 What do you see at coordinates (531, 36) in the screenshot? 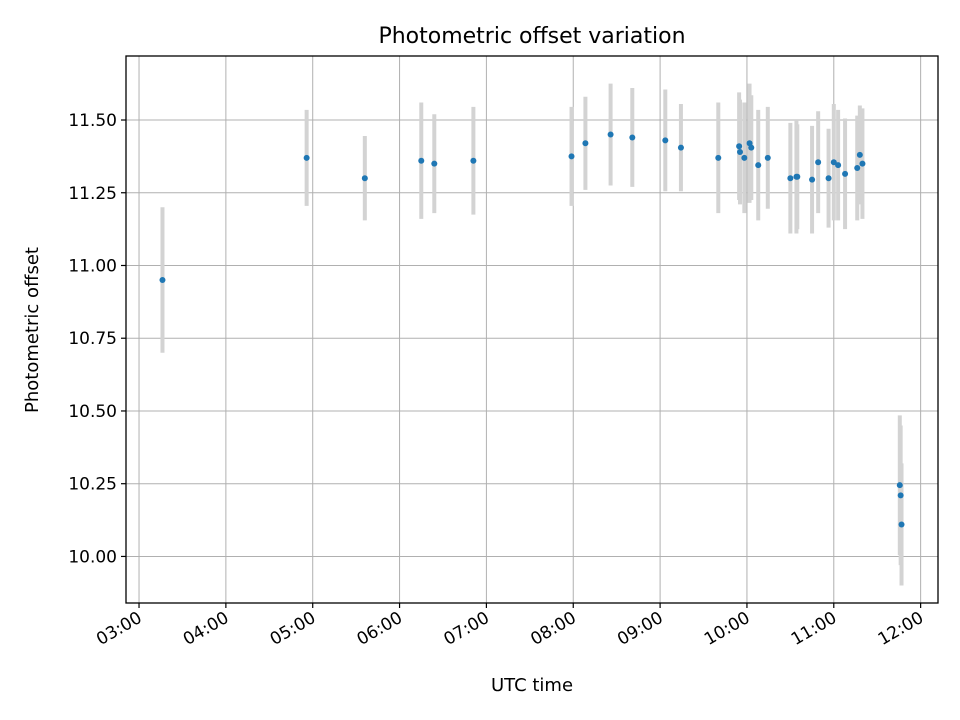
I see `chart-title: Photometric offset variation` at bounding box center [531, 36].